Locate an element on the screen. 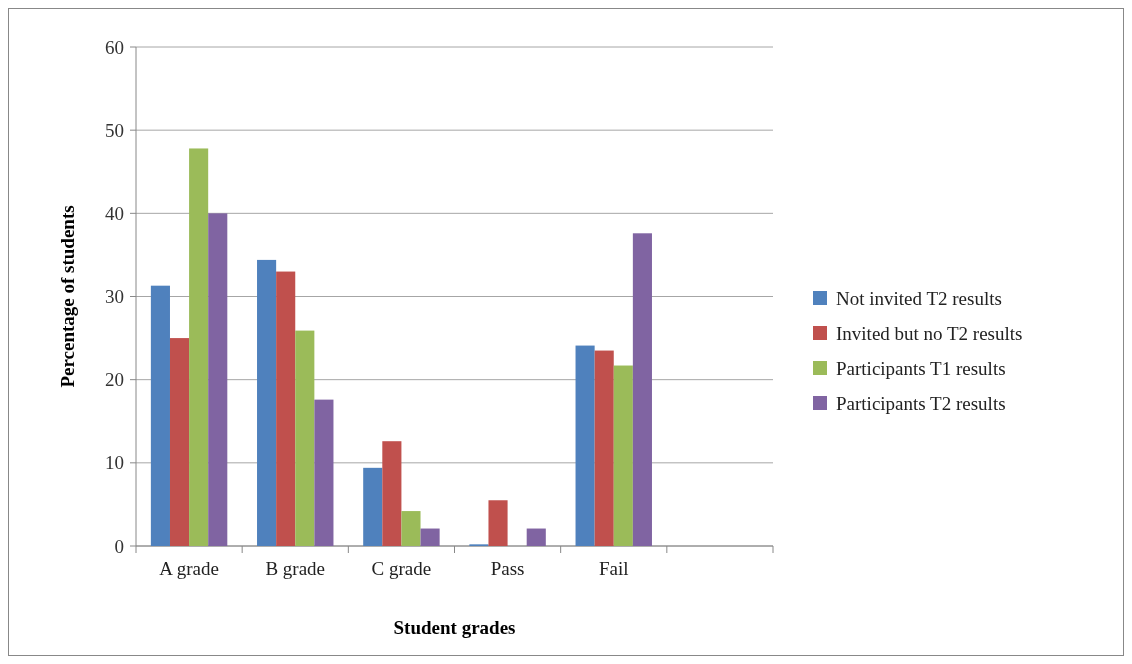 This screenshot has width=1132, height=664. x-tick-label: C grade is located at coordinates (401, 568).